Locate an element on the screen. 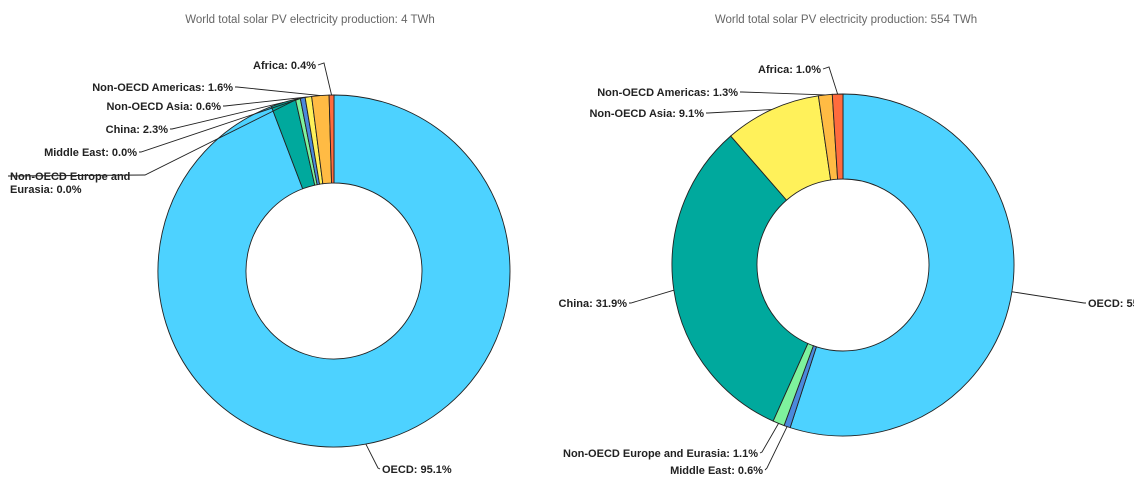  chart-2-label-non-oecd-asia: Non-OECD Asia: 9.1% is located at coordinates (646, 114).